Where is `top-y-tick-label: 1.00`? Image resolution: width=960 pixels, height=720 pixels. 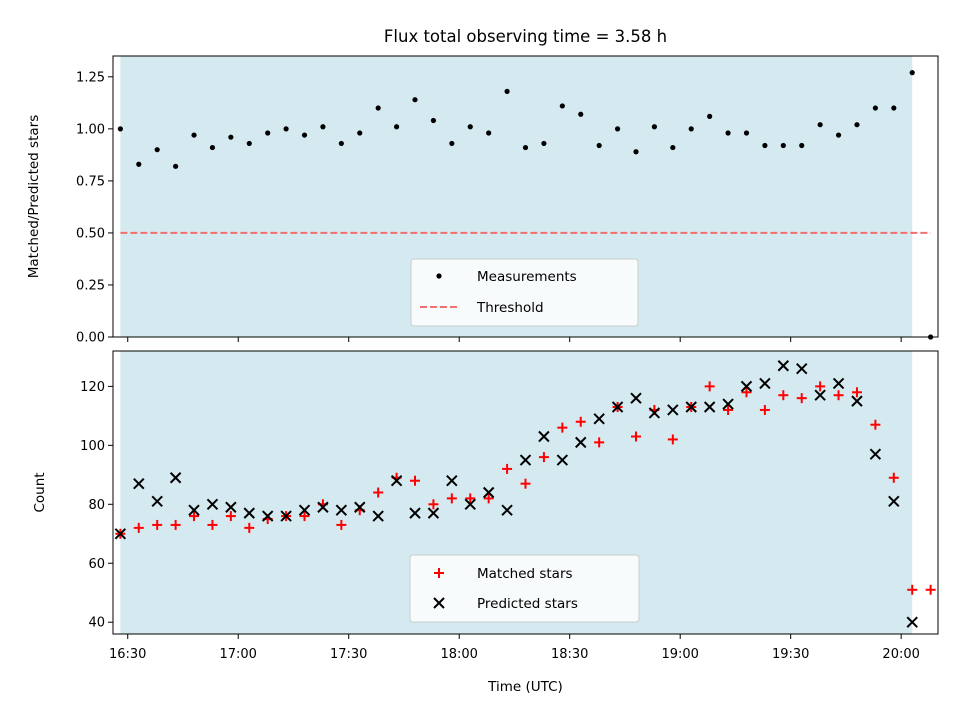 top-y-tick-label: 1.00 is located at coordinates (90, 129).